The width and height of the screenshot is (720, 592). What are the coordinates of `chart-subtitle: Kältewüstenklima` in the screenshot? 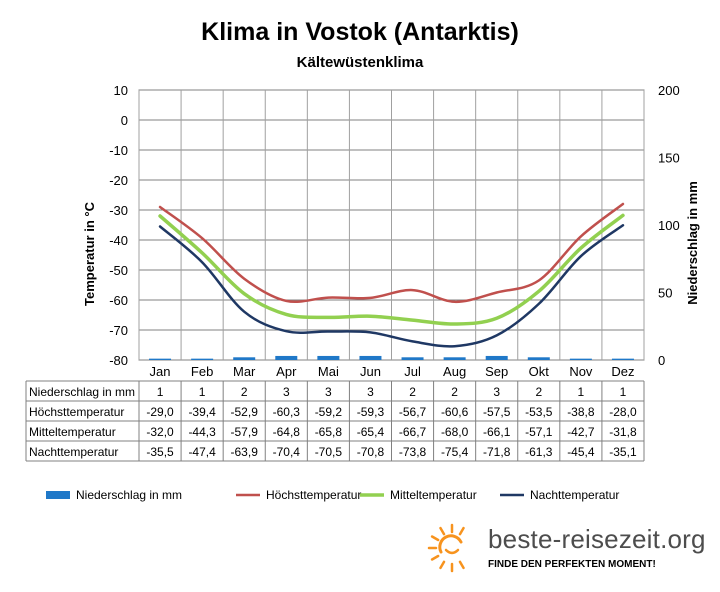 It's located at (360, 62).